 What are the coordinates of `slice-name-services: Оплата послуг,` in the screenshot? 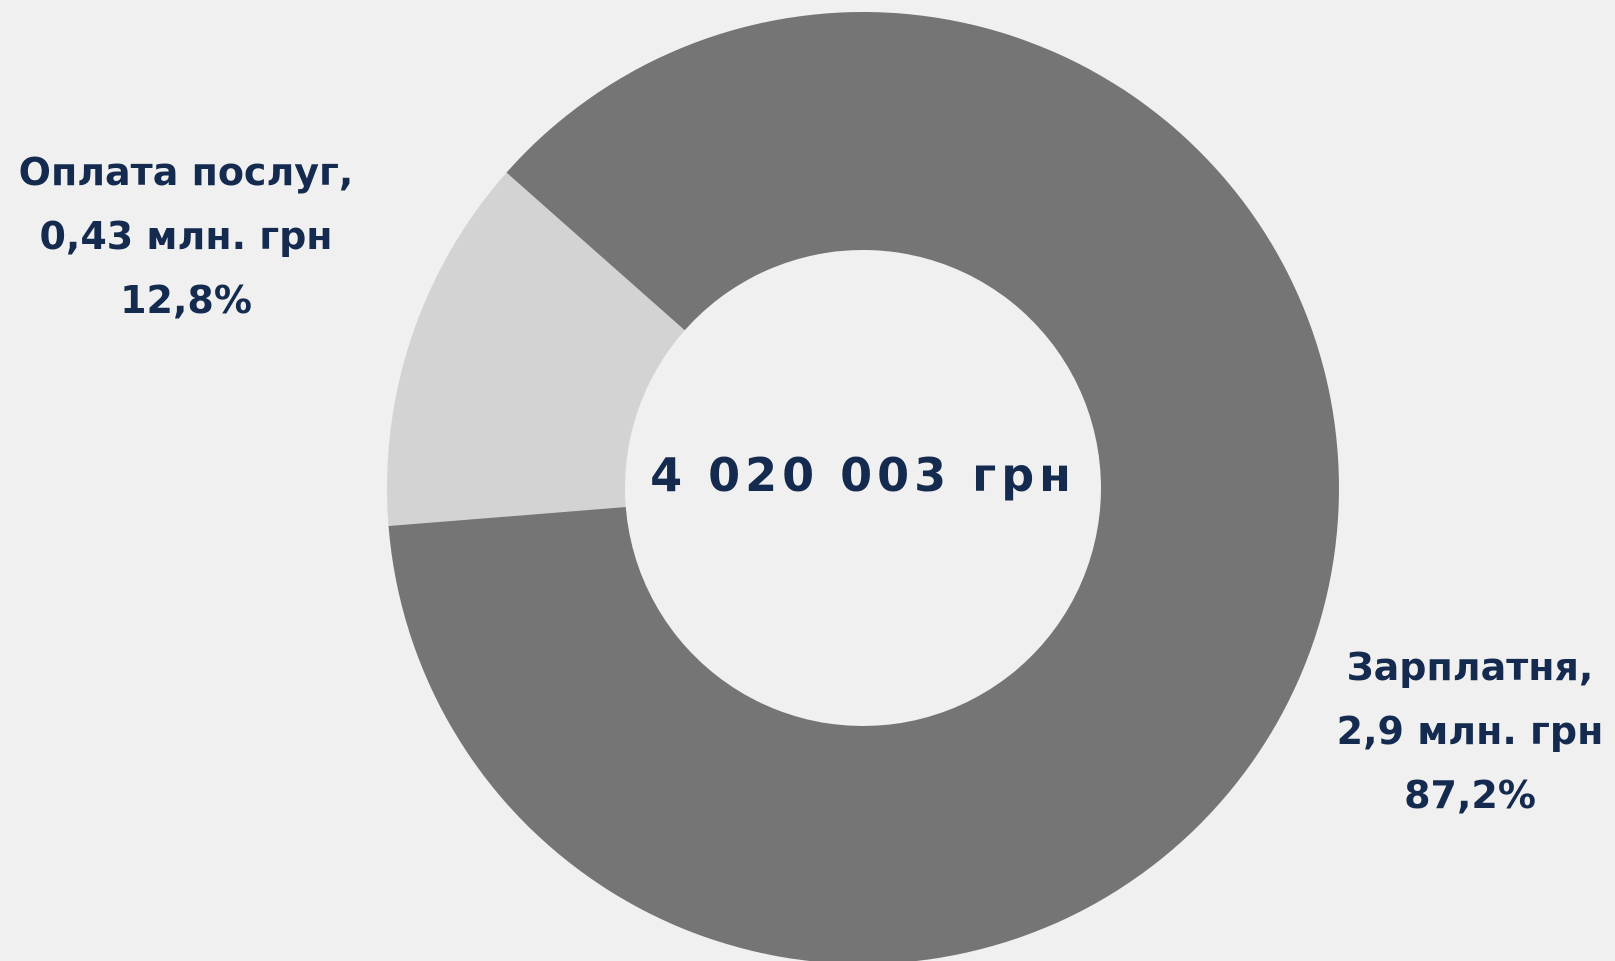 It's located at (186, 172).